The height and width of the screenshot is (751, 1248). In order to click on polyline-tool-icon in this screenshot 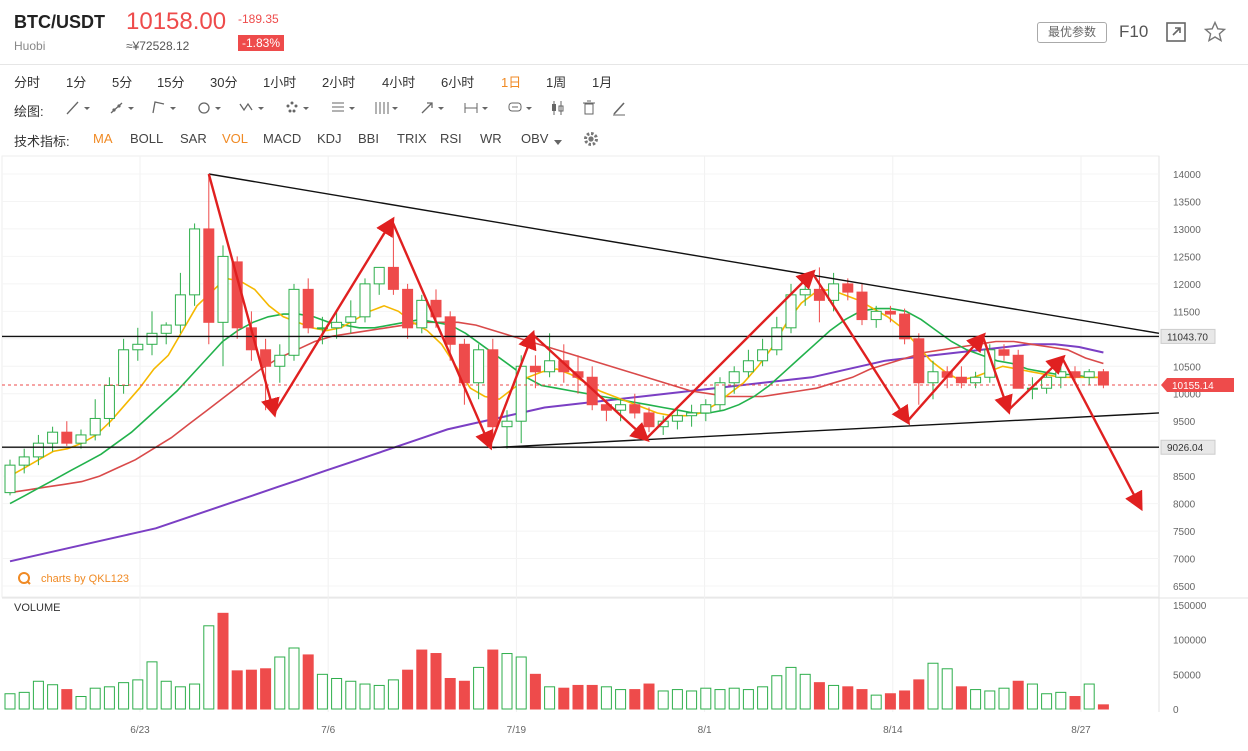, I will do `click(164, 108)`.